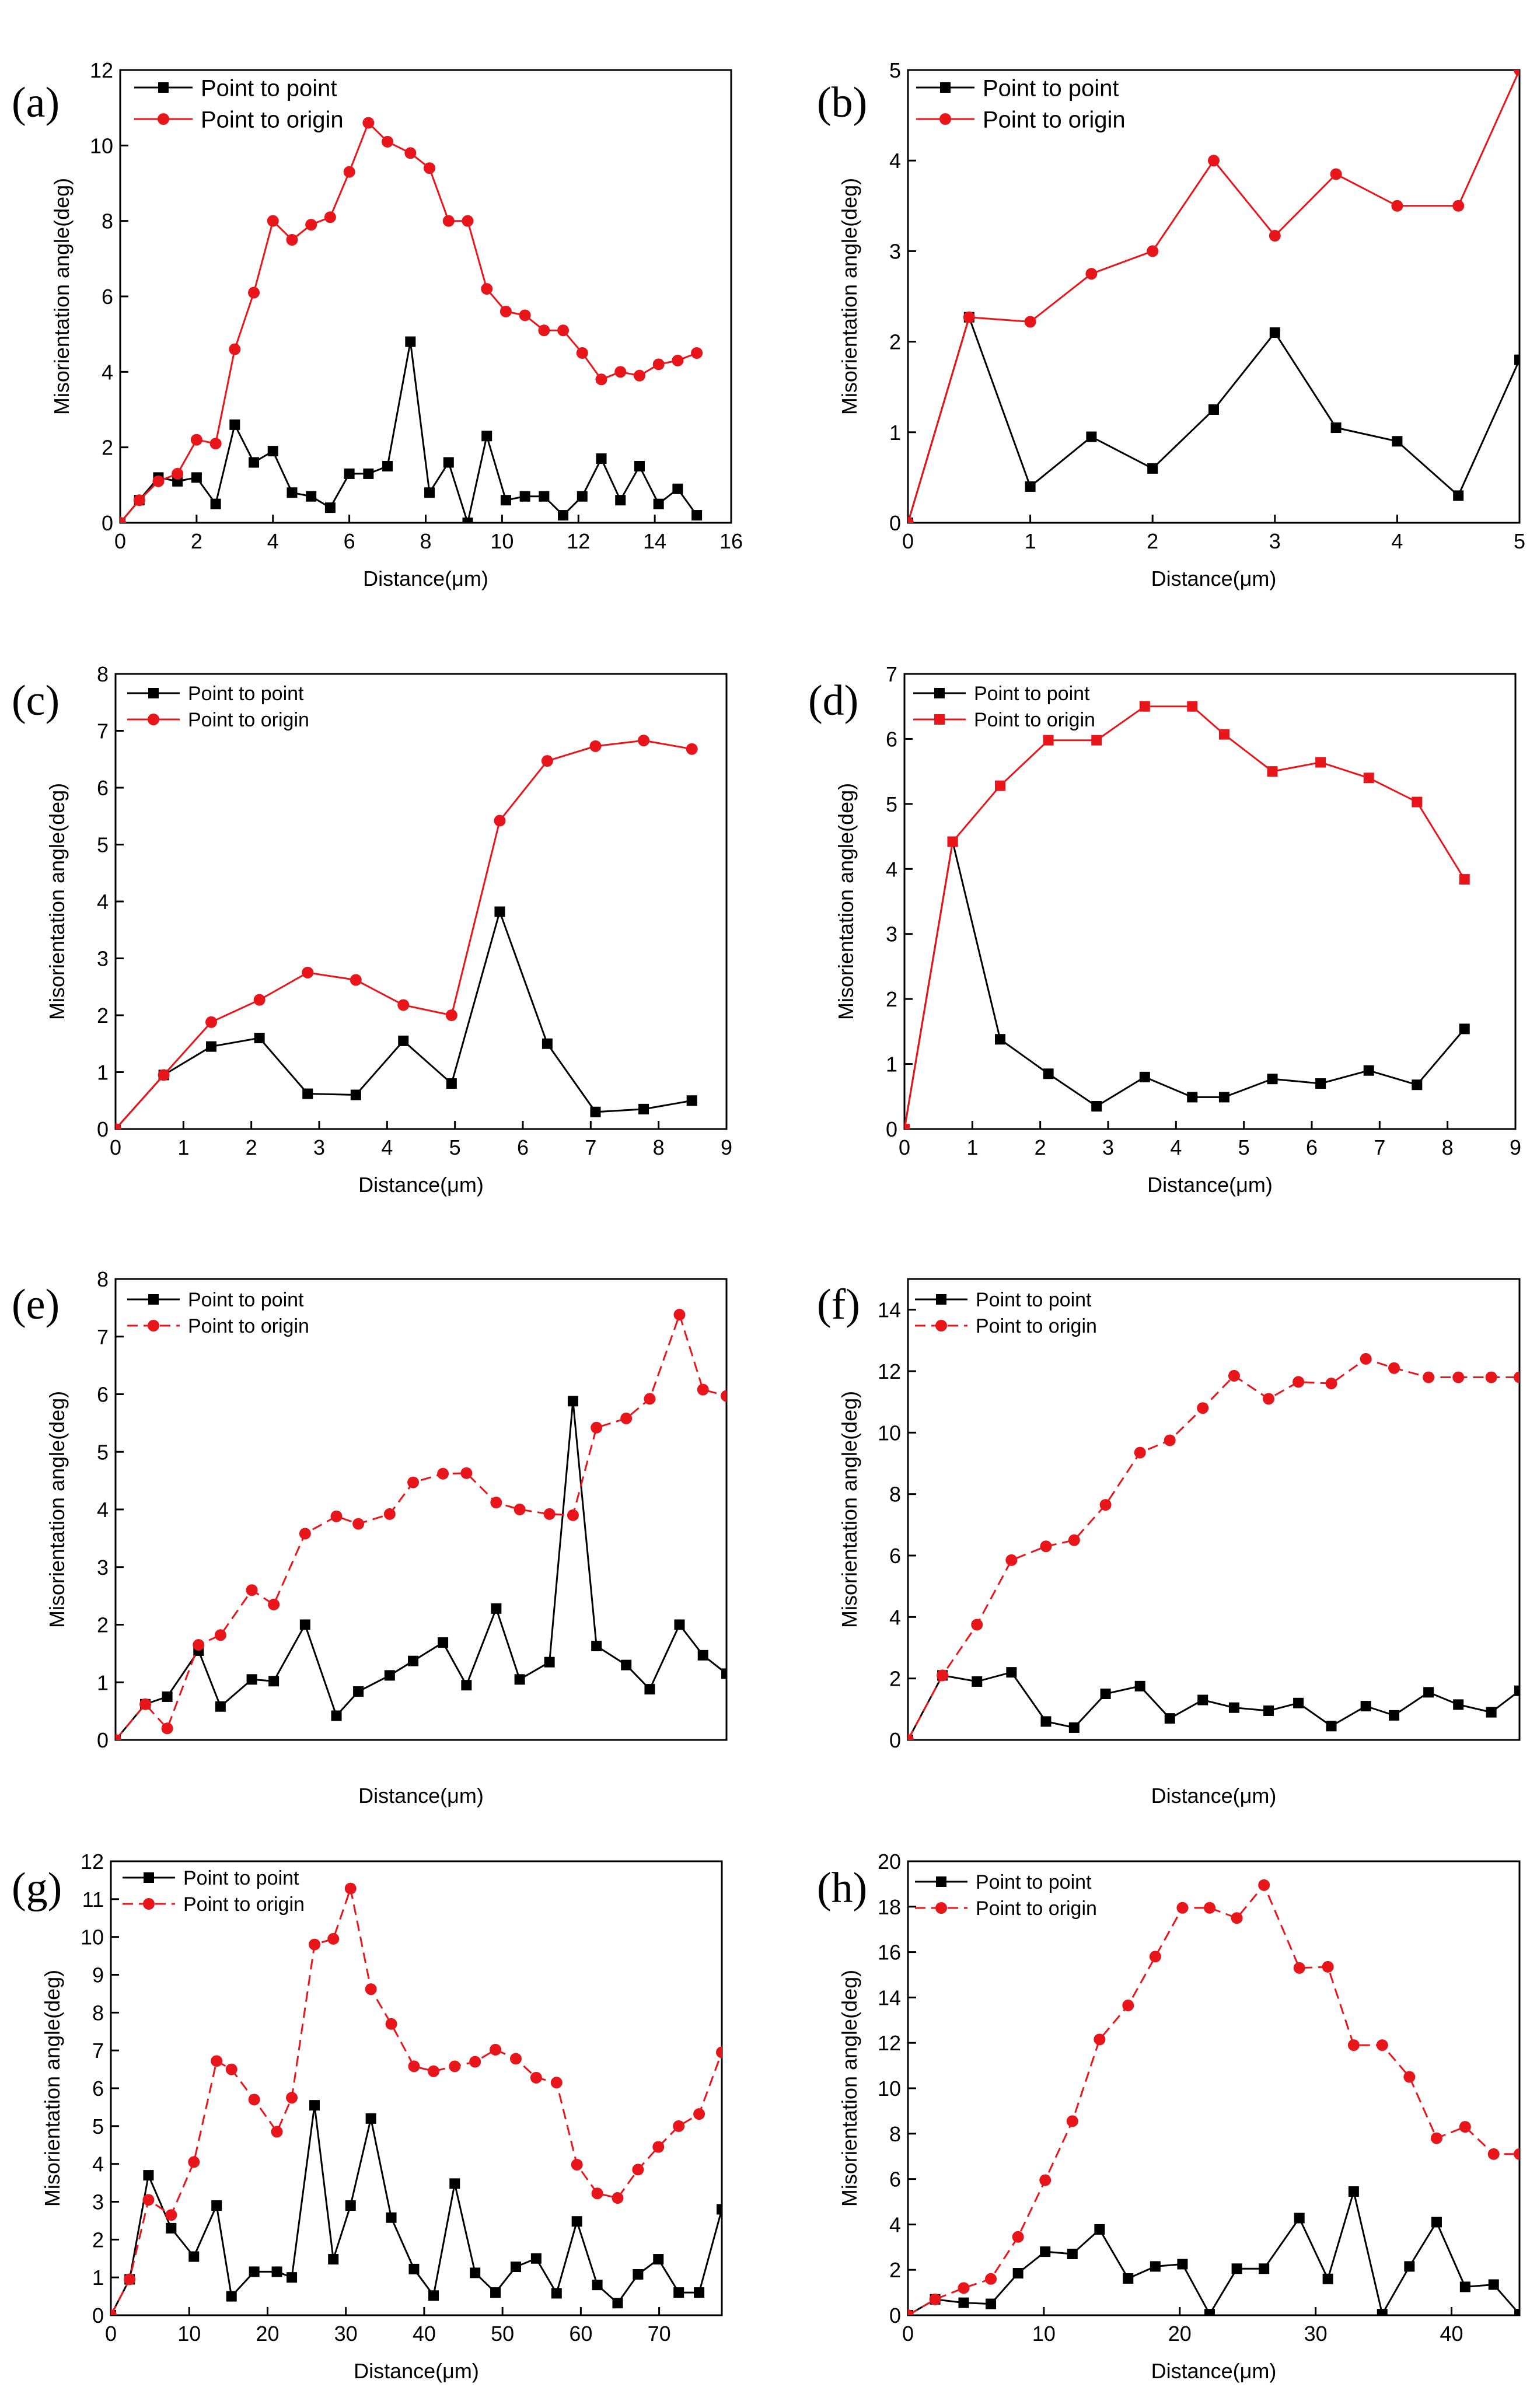 This screenshot has width=1537, height=2408. What do you see at coordinates (1040, 1147) in the screenshot?
I see `x-tick-label: 2` at bounding box center [1040, 1147].